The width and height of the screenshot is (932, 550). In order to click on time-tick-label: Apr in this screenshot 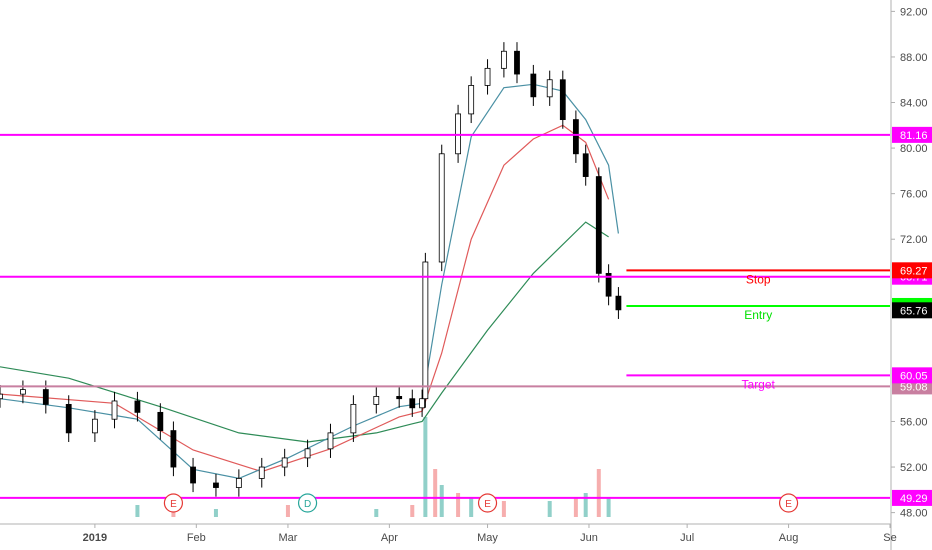, I will do `click(389, 538)`.